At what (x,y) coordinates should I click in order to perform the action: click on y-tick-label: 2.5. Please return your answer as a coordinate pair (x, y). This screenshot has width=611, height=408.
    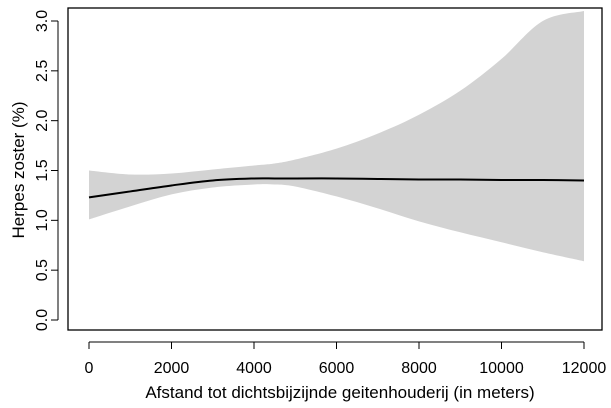
    Looking at the image, I should click on (42, 71).